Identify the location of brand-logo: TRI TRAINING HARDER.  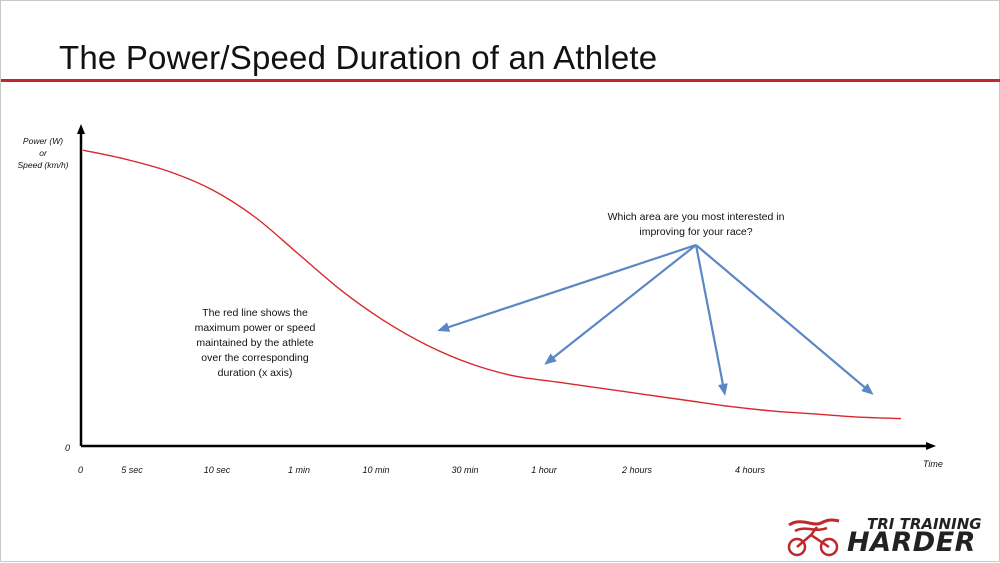
(888, 536).